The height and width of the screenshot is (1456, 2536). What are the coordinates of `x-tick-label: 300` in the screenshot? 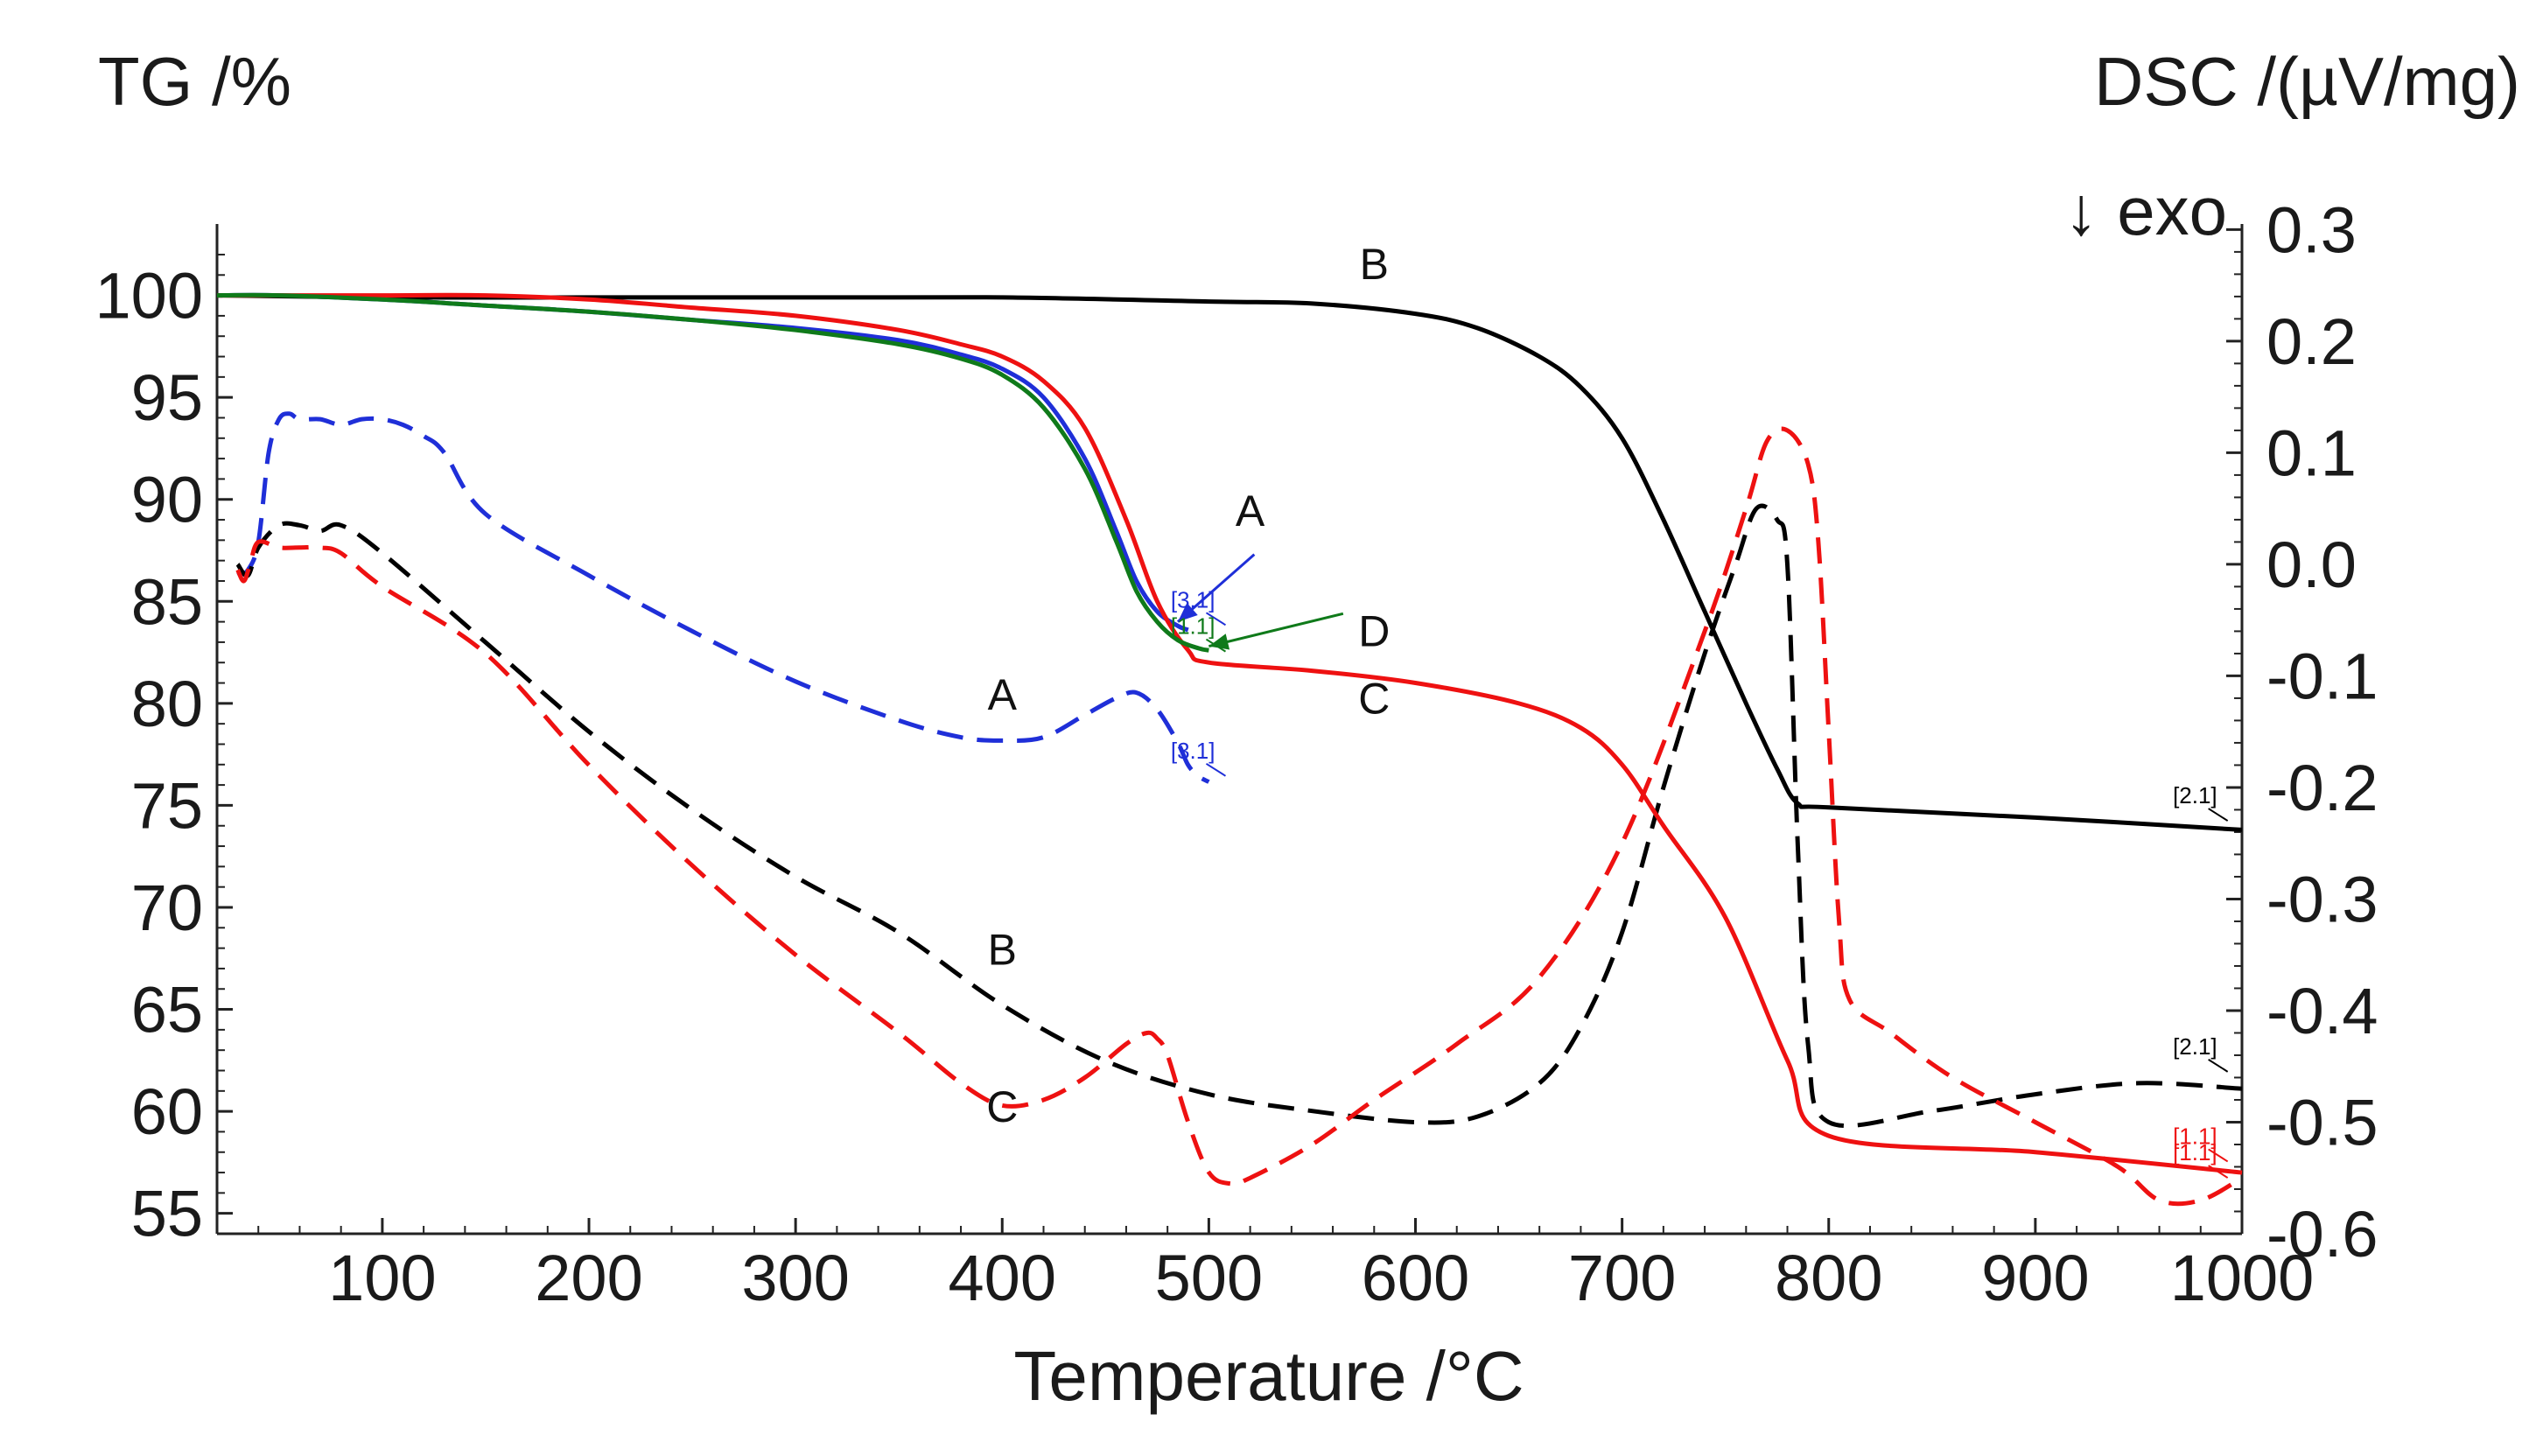 It's located at (795, 1278).